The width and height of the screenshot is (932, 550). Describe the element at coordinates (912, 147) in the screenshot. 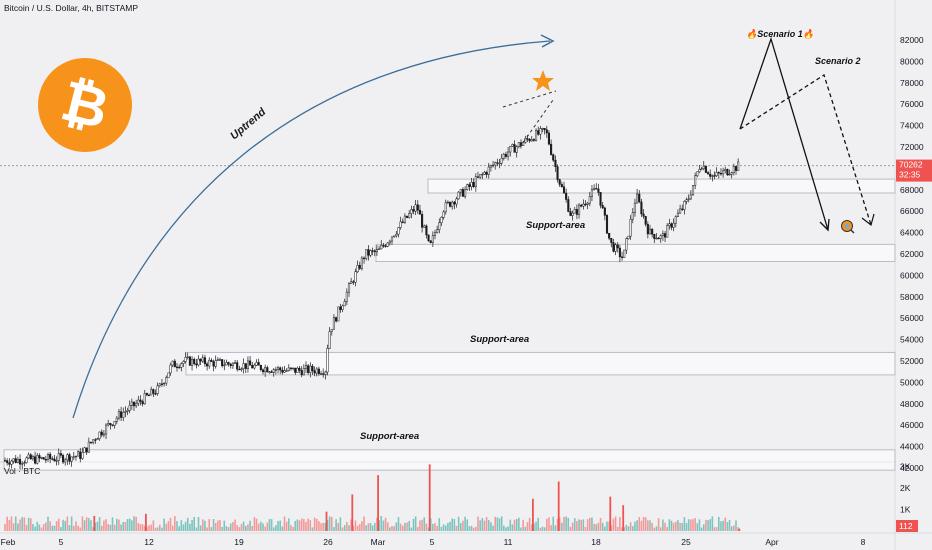

I see `price-tick: 72000` at that location.